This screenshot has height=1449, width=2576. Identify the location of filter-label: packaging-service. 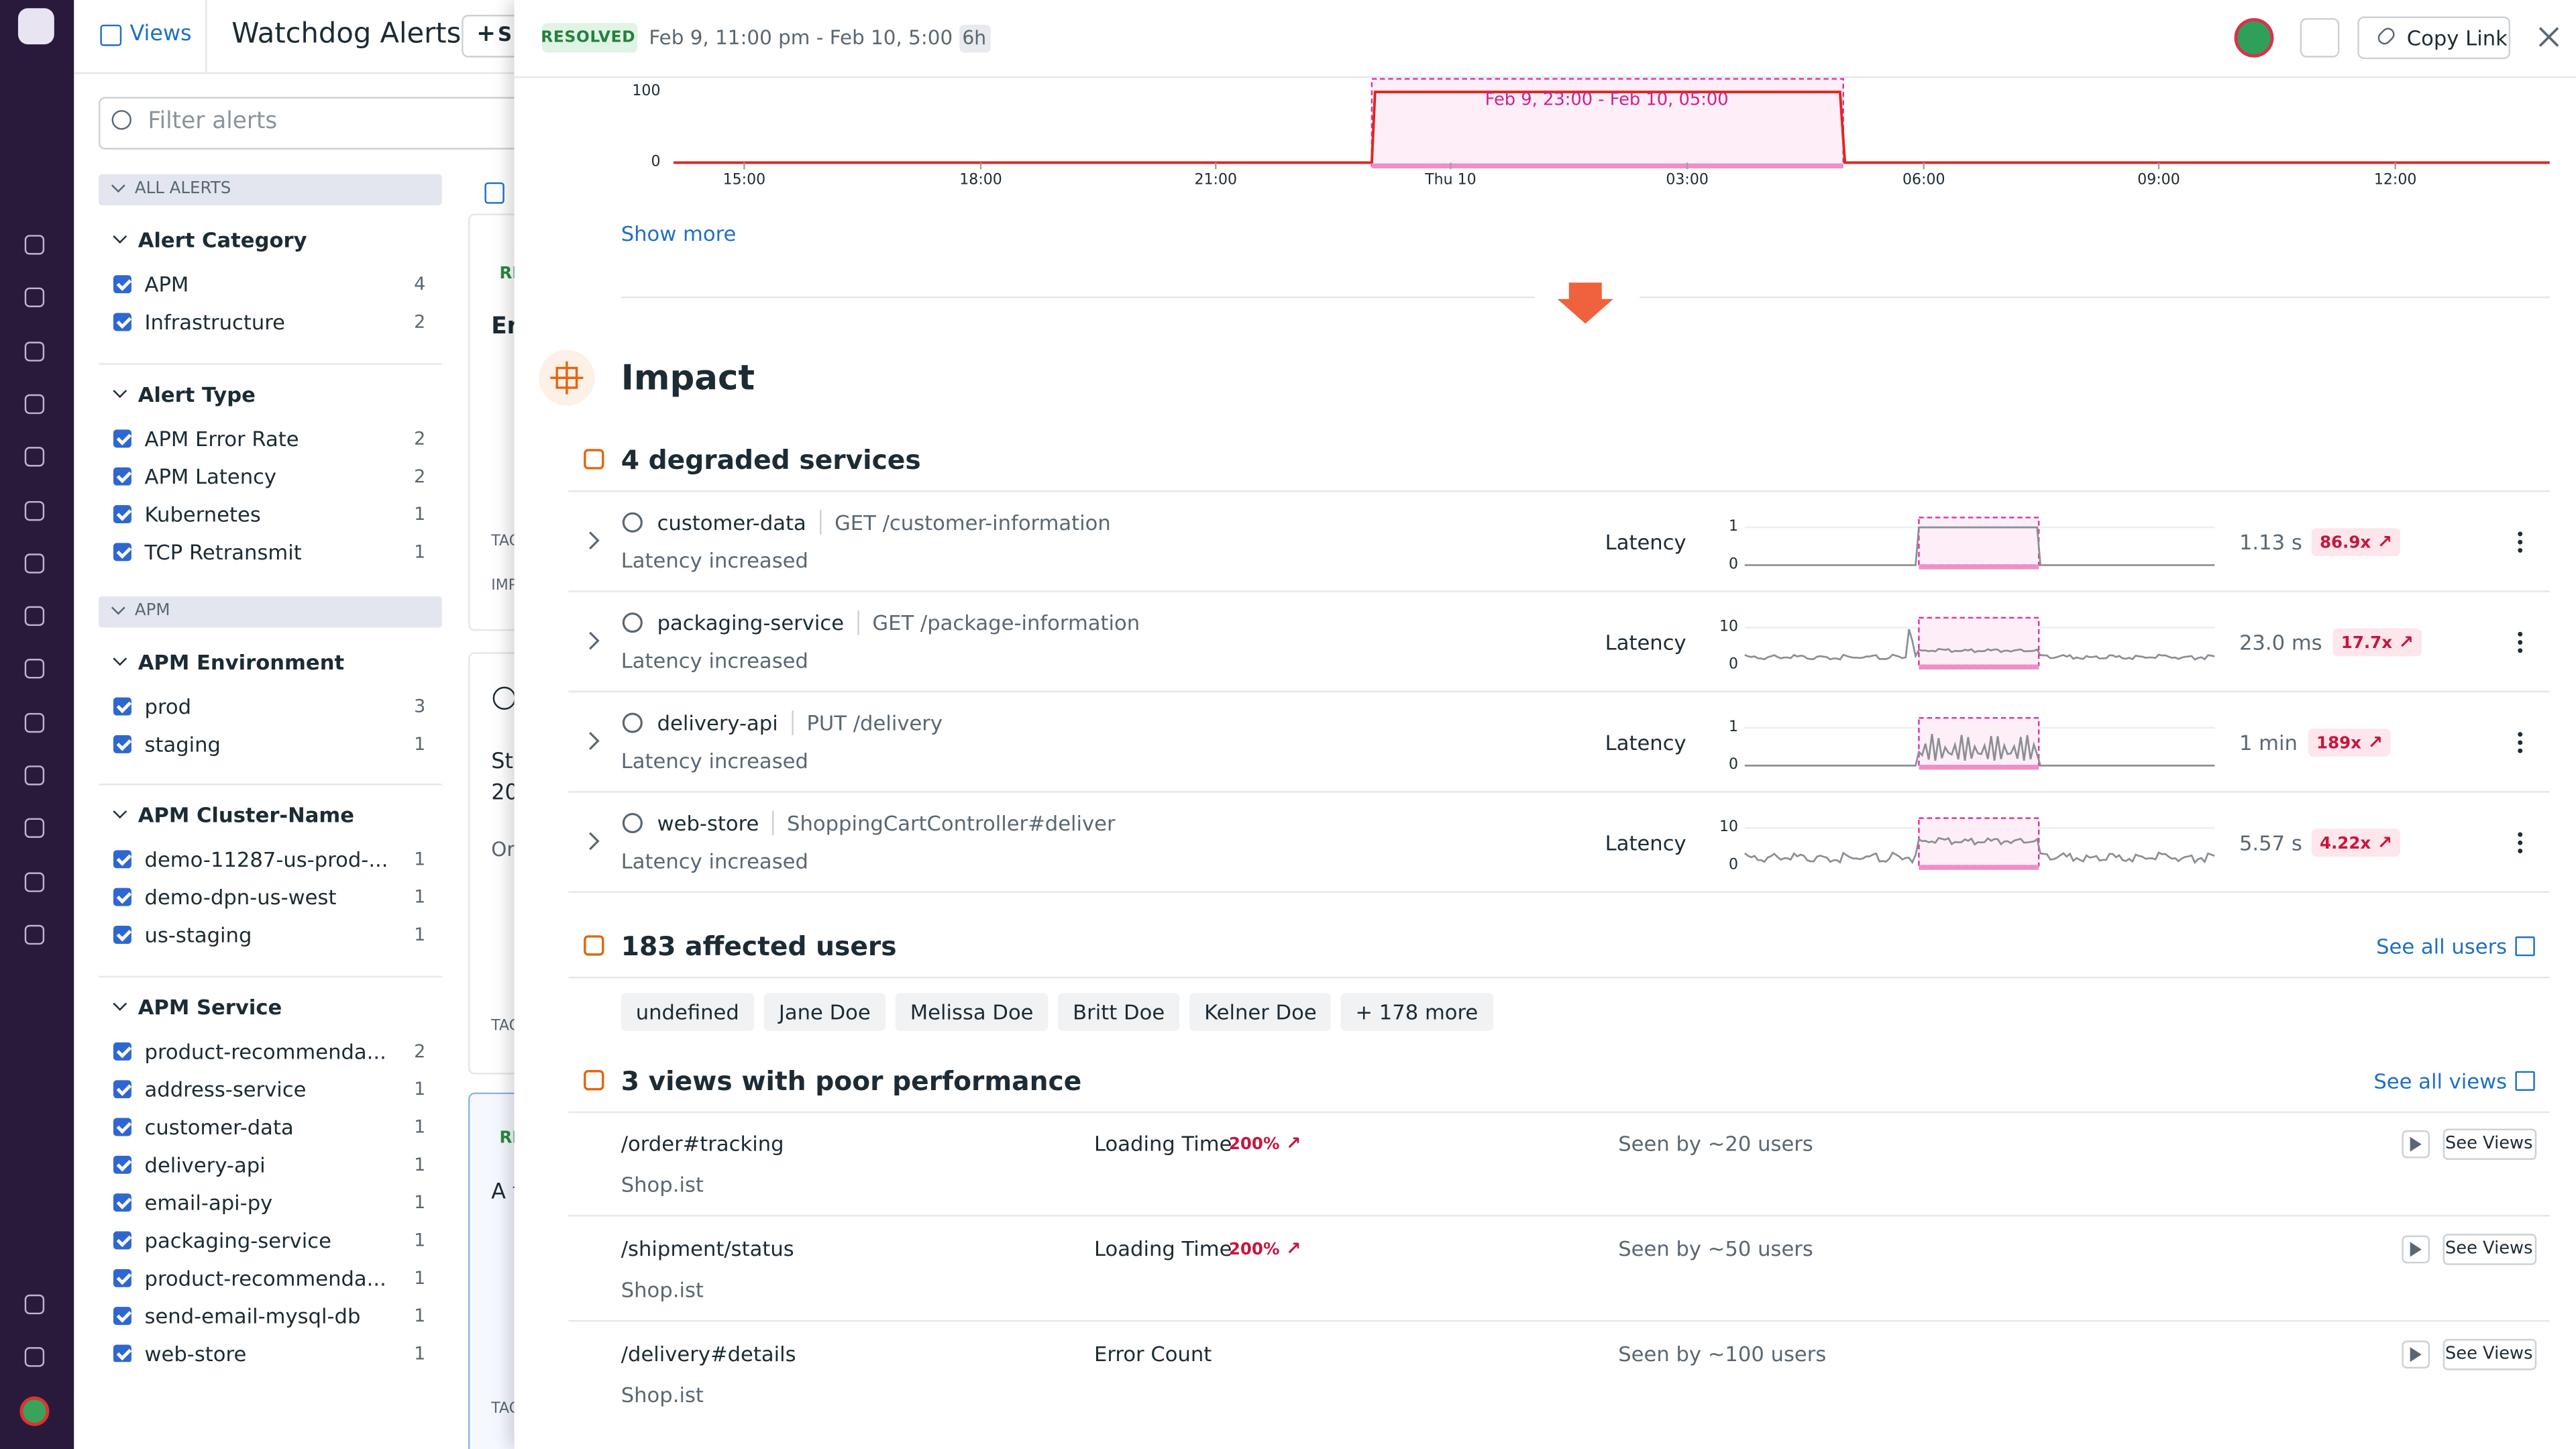
(237, 1240).